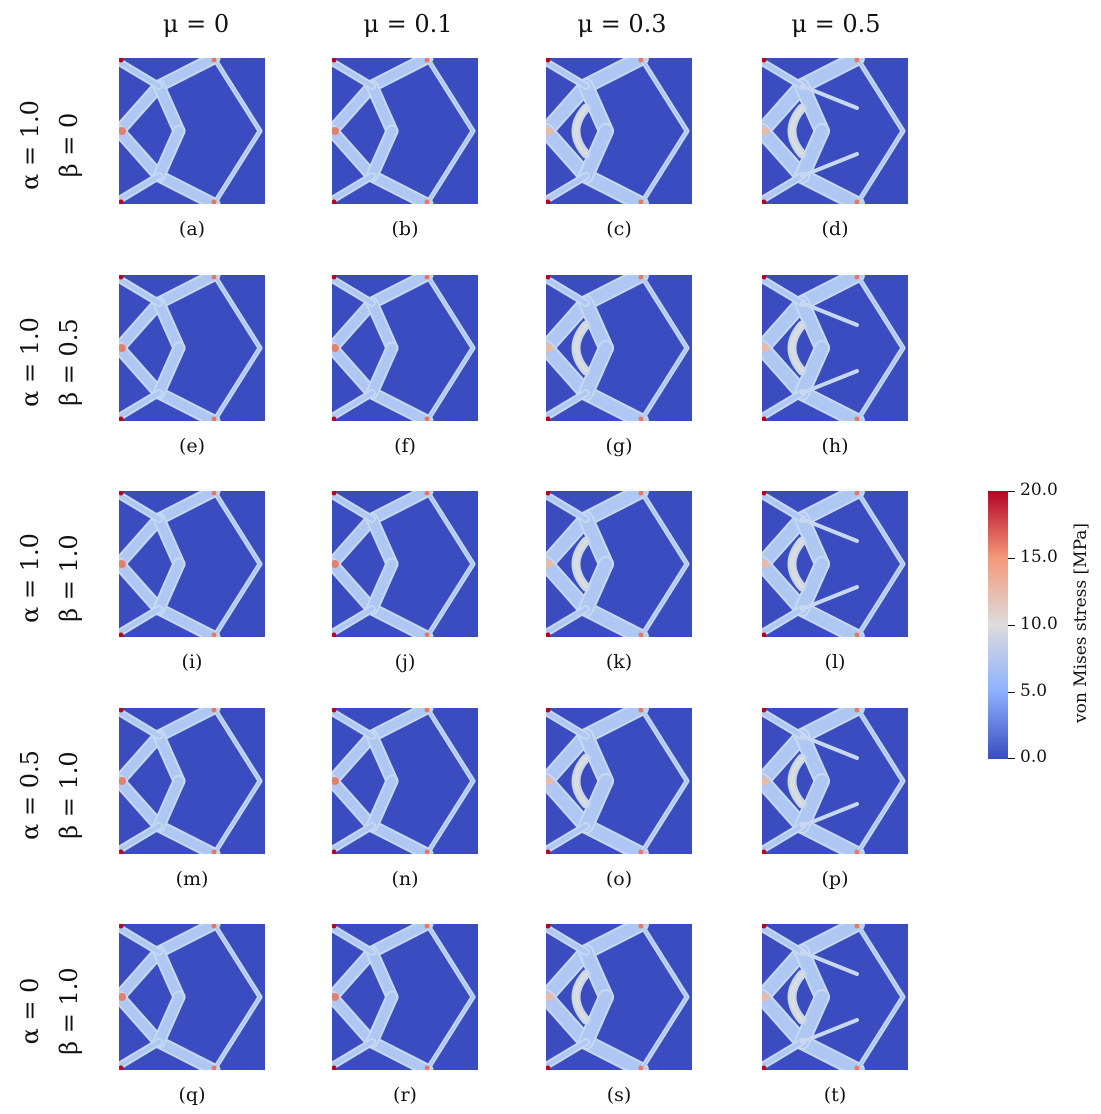 Image resolution: width=1101 pixels, height=1114 pixels. Describe the element at coordinates (192, 446) in the screenshot. I see `panel-caption: (e)` at that location.